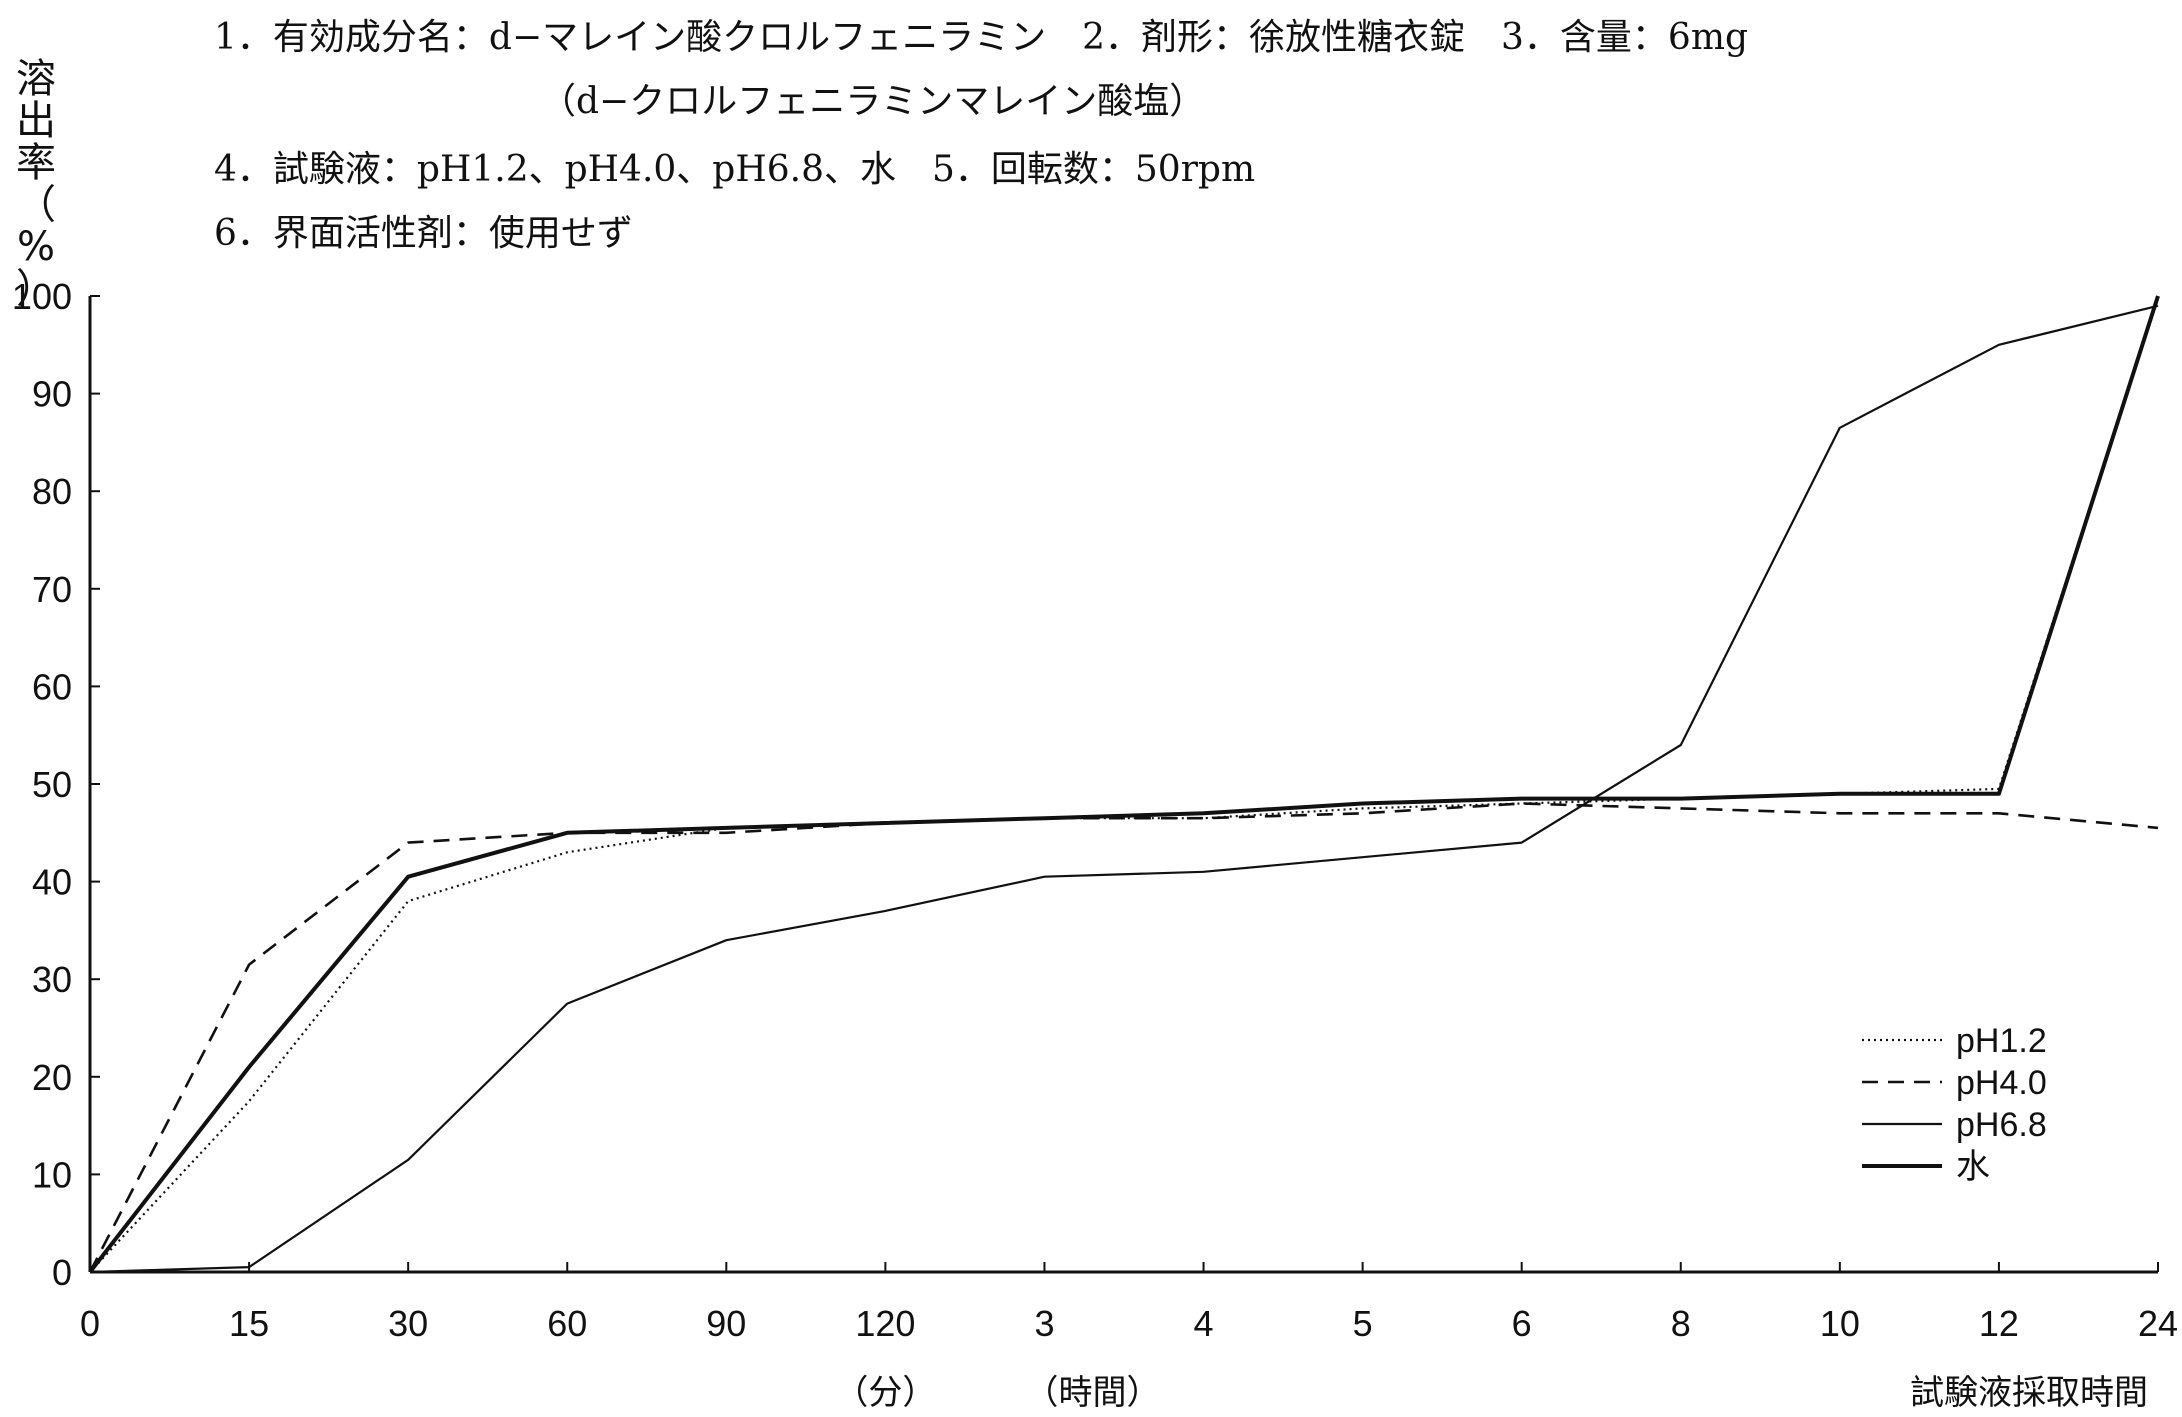 This screenshot has height=1417, width=2182. Describe the element at coordinates (52, 589) in the screenshot. I see `y-tick-label: 70` at that location.